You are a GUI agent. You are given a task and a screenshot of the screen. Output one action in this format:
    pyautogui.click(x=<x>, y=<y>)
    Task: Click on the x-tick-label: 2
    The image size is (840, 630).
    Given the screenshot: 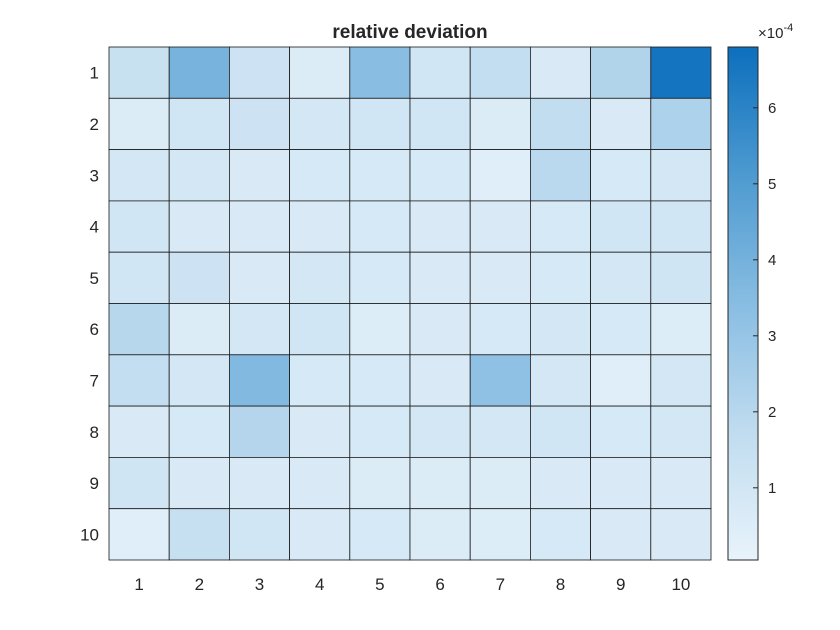 What is the action you would take?
    pyautogui.click(x=199, y=584)
    